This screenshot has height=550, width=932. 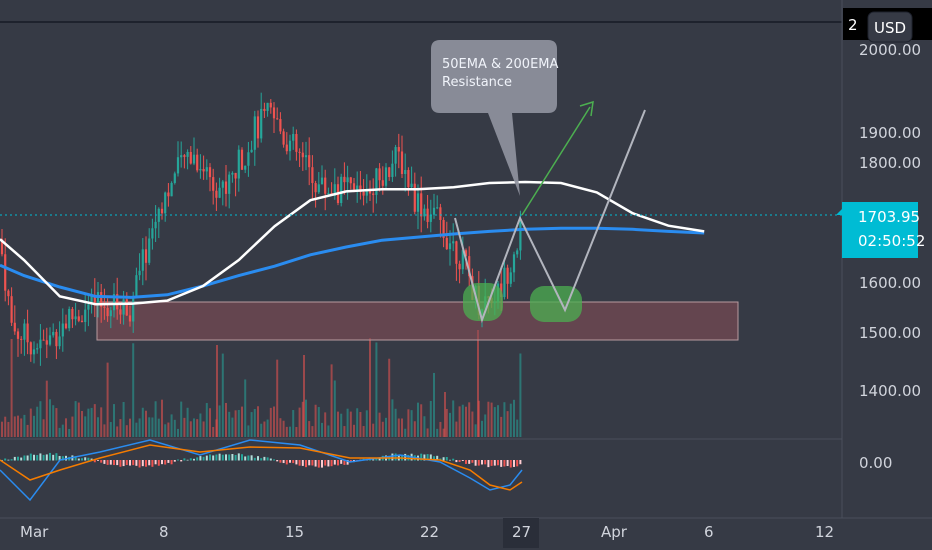 I want to click on date-label-8: 8, so click(x=164, y=532).